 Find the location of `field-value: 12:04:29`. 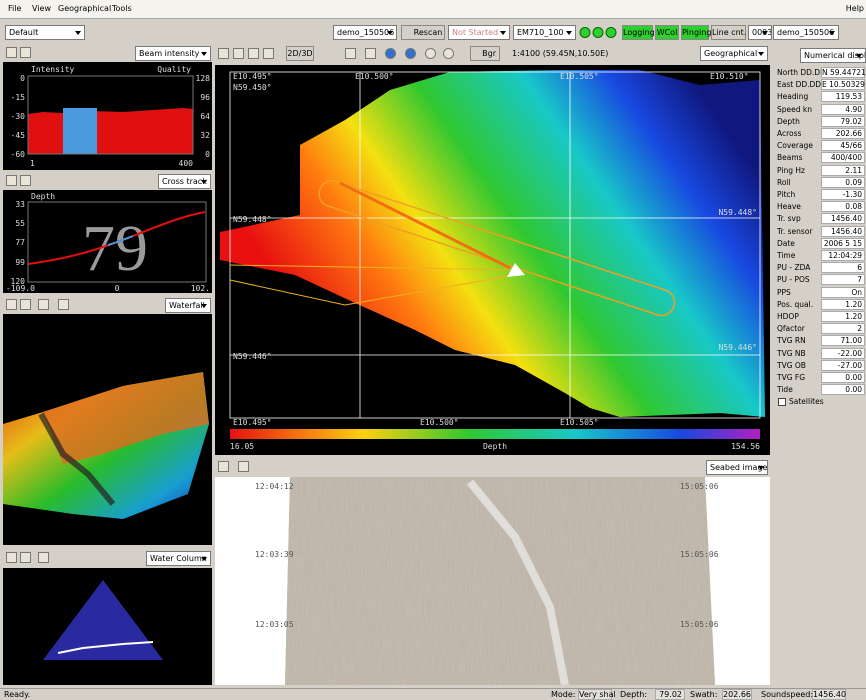

field-value: 12:04:29 is located at coordinates (843, 255).